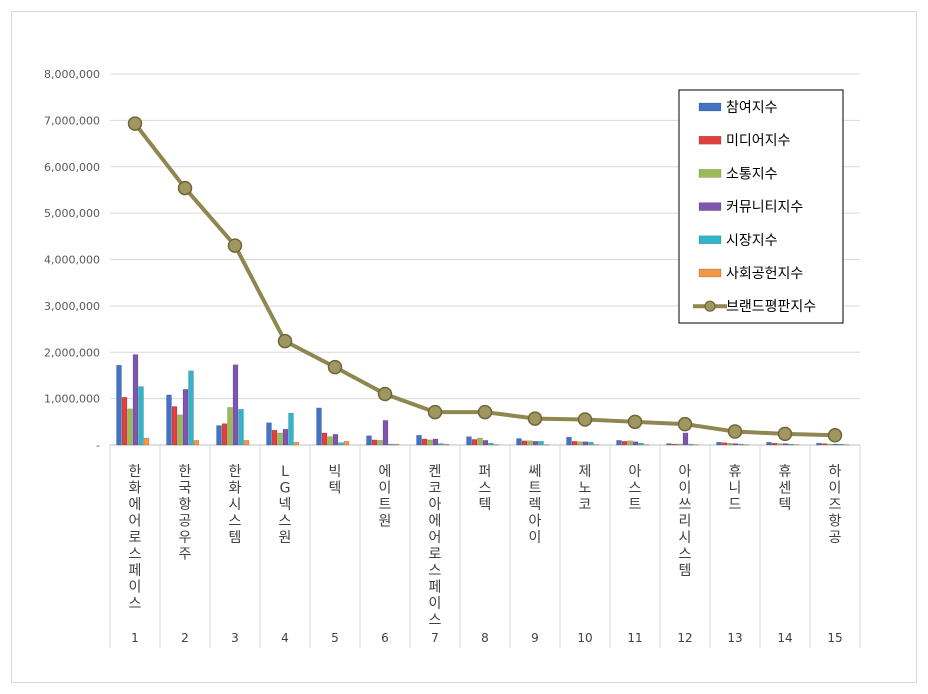  I want to click on bar-커뮤니티지수-한화에어로스페이스, so click(135, 400).